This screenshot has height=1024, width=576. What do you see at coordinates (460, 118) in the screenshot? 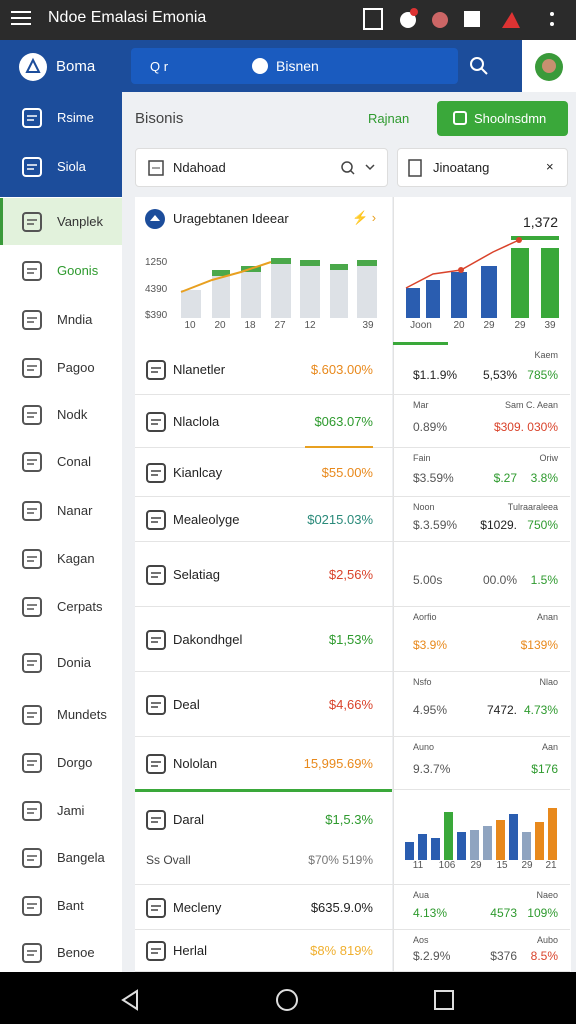
I see `button-icon` at bounding box center [460, 118].